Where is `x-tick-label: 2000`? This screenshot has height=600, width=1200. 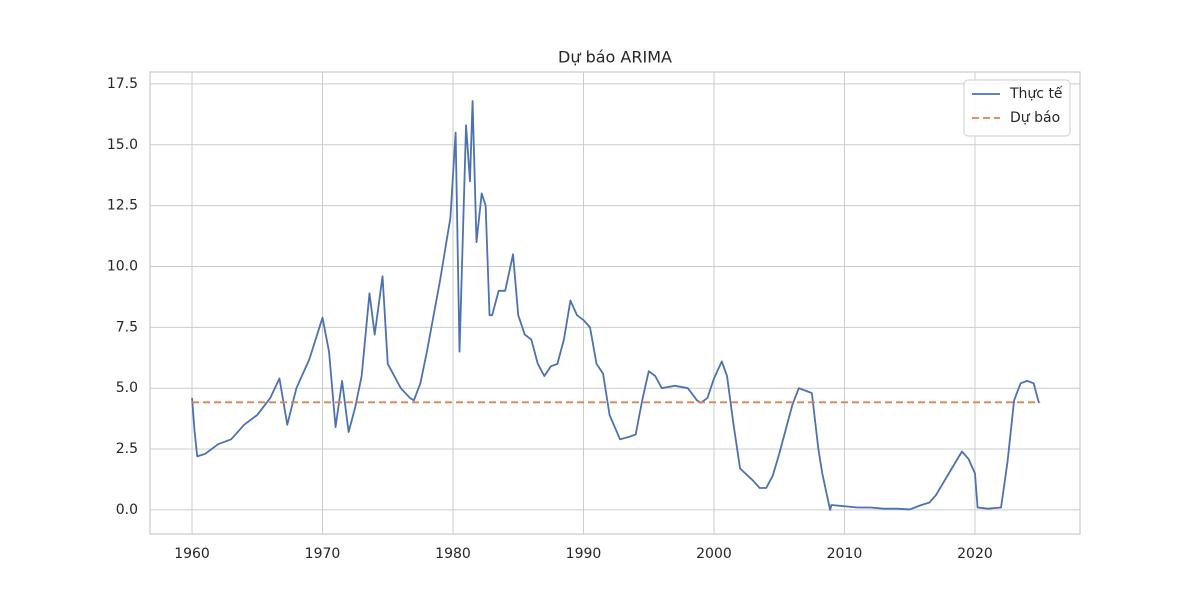 x-tick-label: 2000 is located at coordinates (714, 554).